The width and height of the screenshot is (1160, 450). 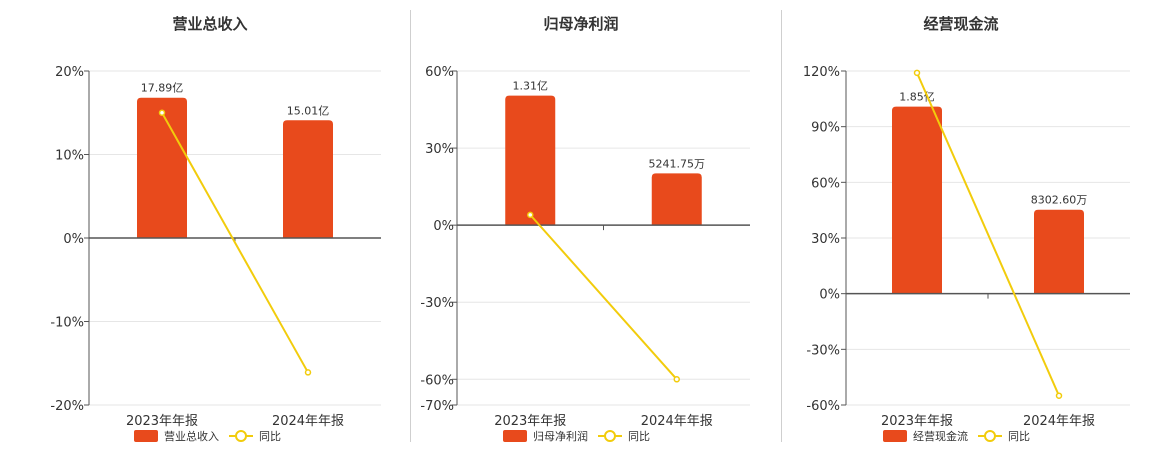 I want to click on chart-title: 经营现金流, so click(x=960, y=24).